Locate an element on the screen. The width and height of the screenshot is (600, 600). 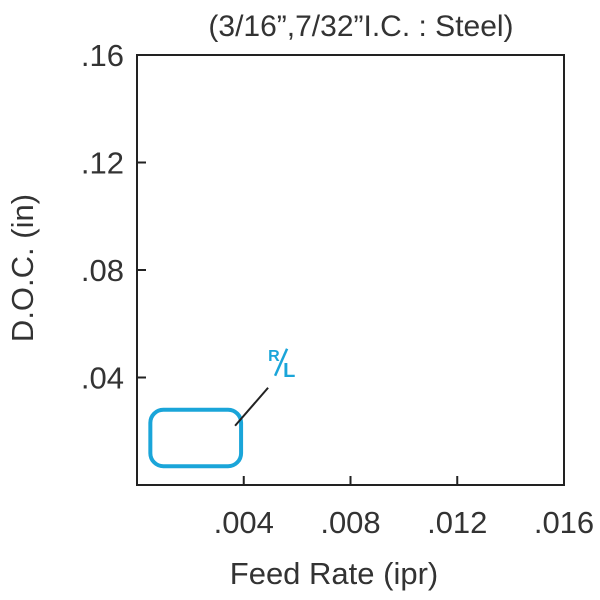
x-tick-label: .008 is located at coordinates (350, 522).